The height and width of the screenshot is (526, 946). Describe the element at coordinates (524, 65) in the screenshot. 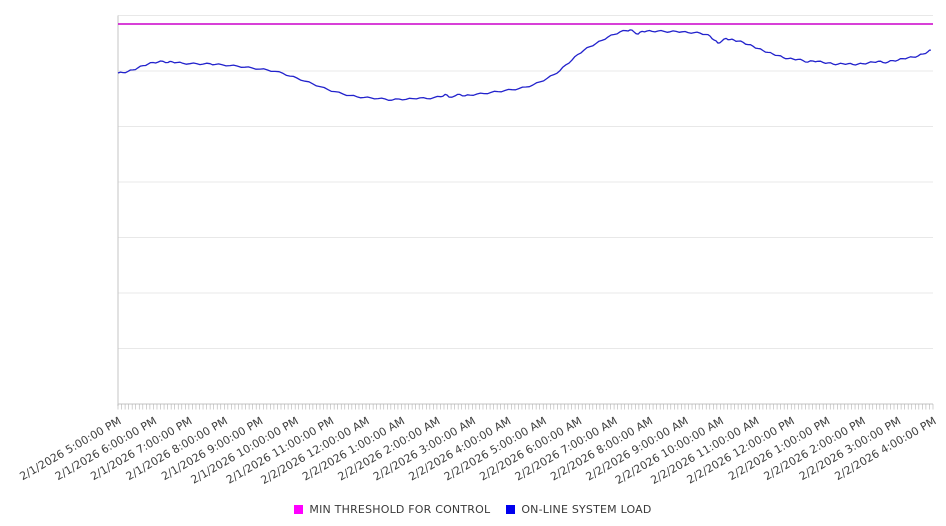

I see `online-system-load-line` at that location.